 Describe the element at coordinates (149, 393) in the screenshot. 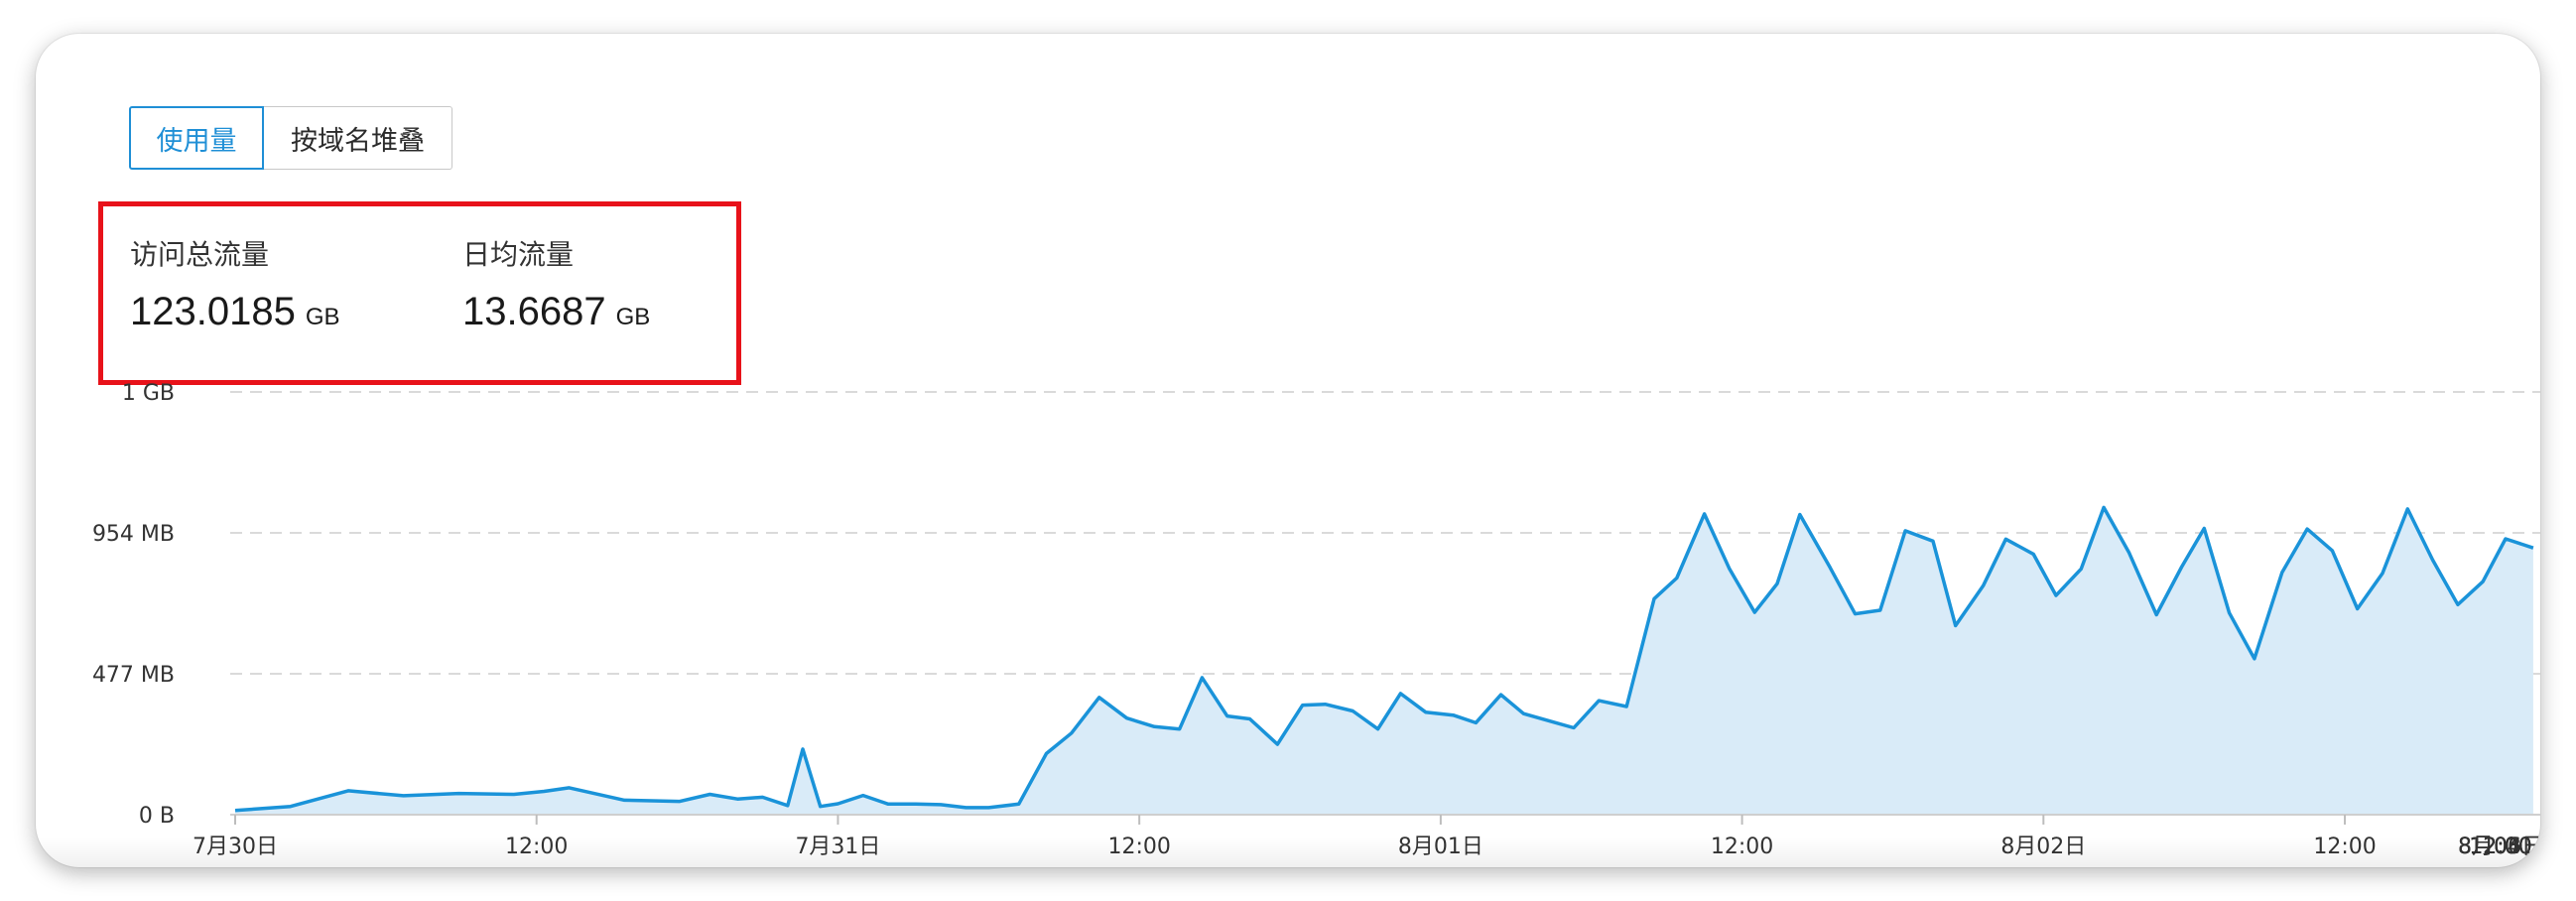

I see `y-tick-label: 1 GB` at that location.